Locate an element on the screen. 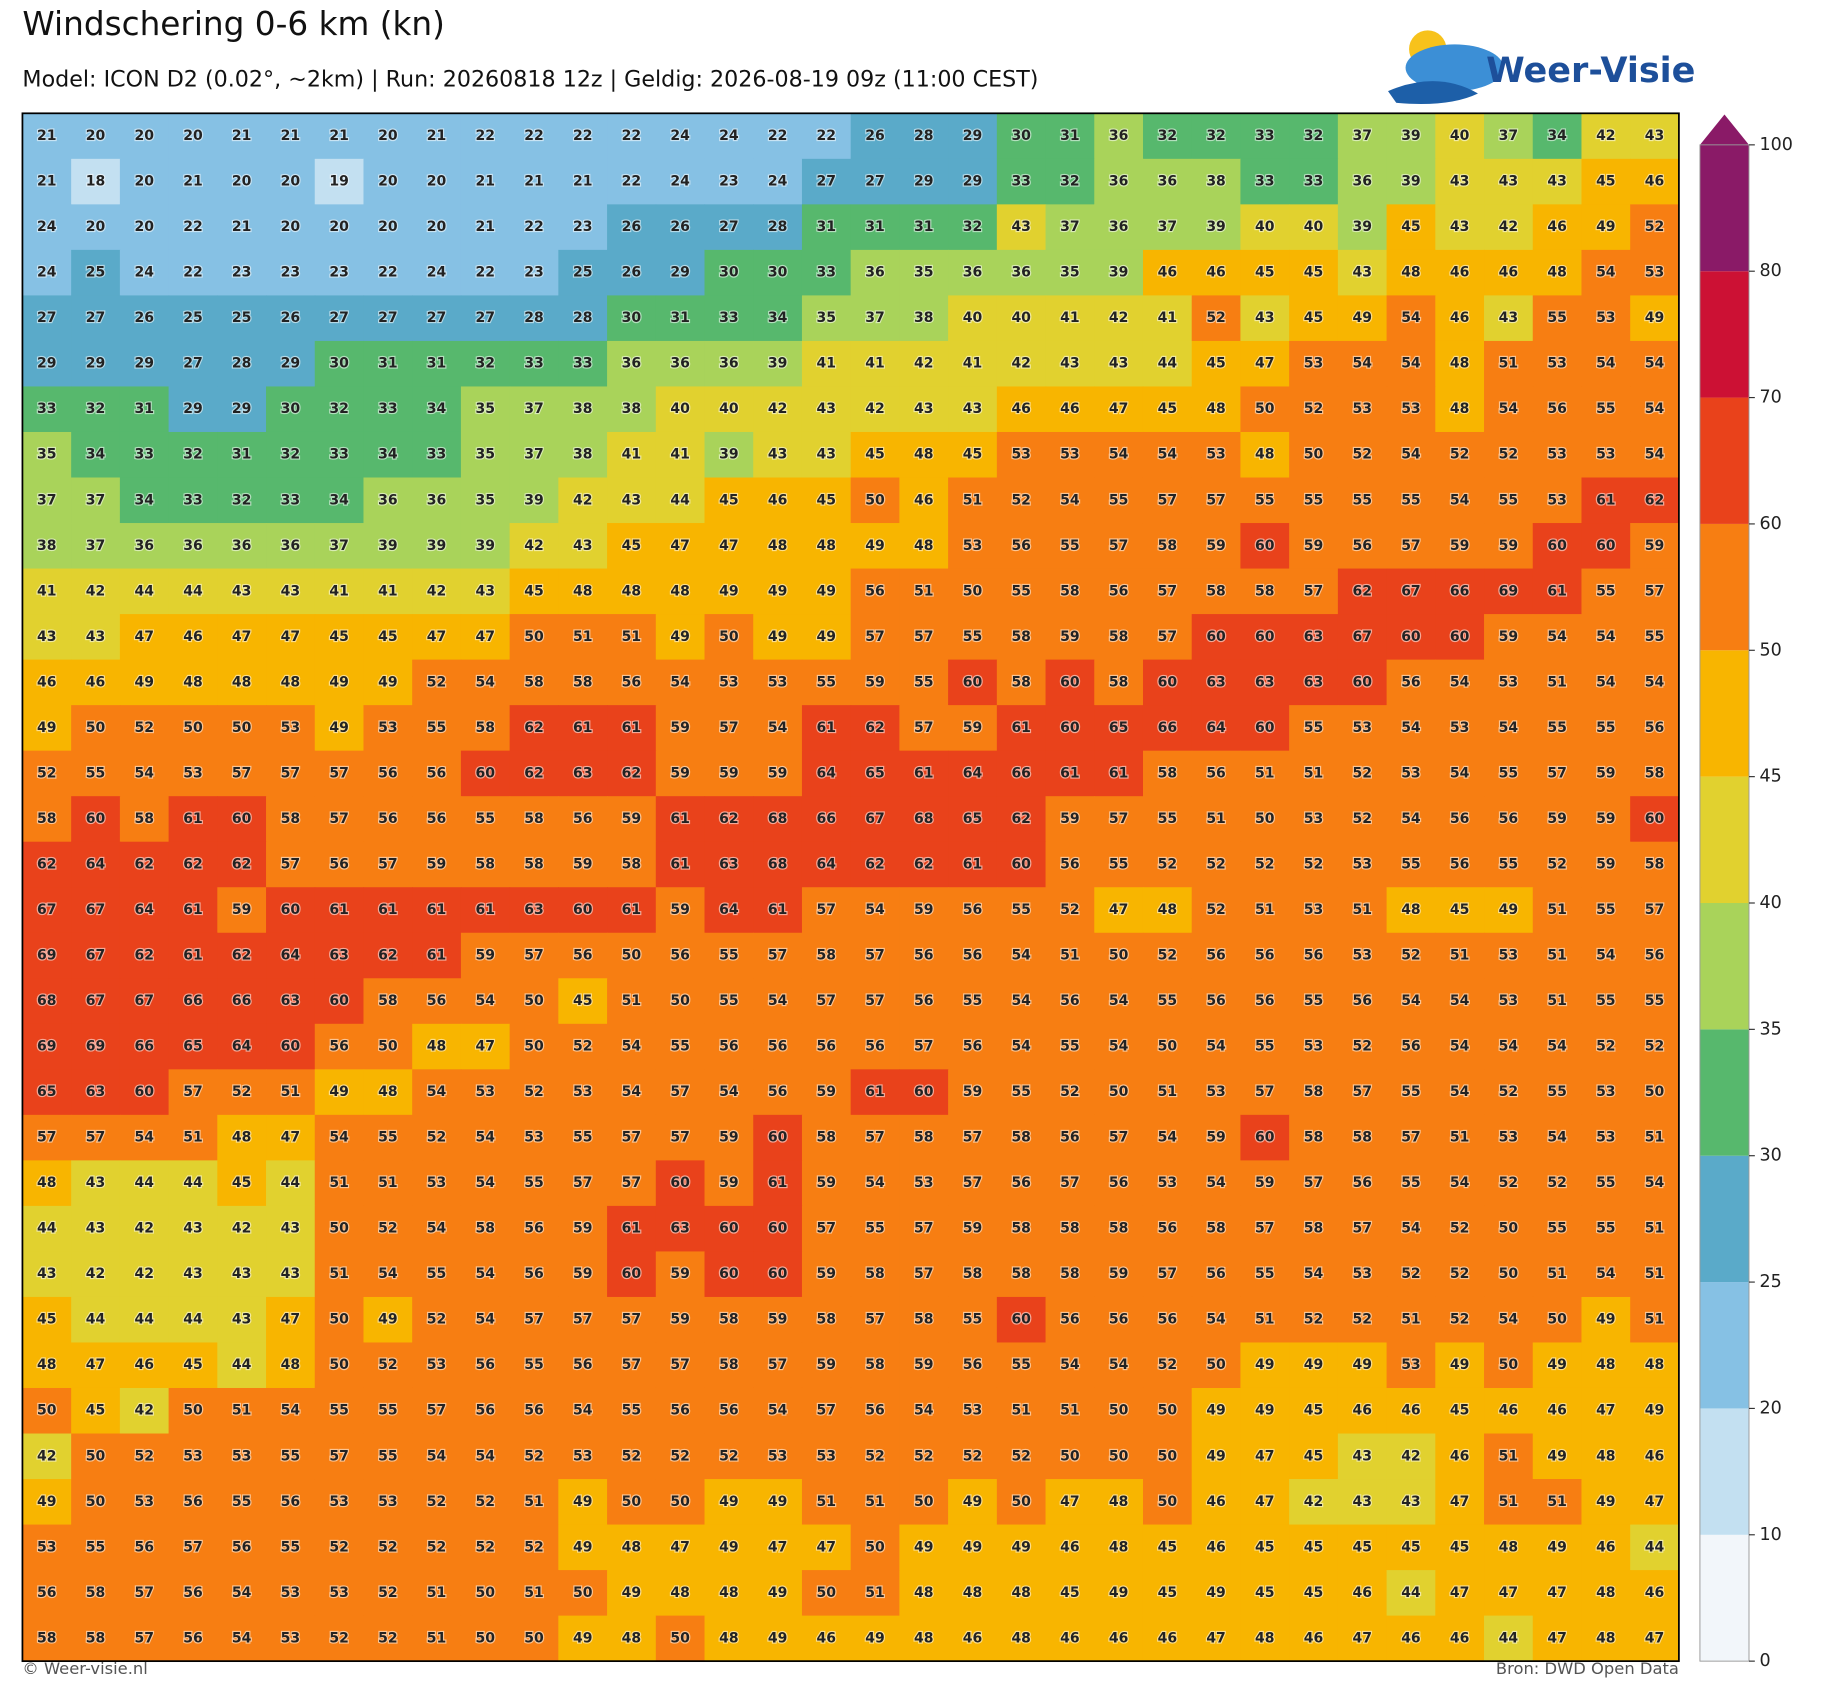 The image size is (1824, 1681). footer-right: Bron: DWD Open Data is located at coordinates (1587, 1668).